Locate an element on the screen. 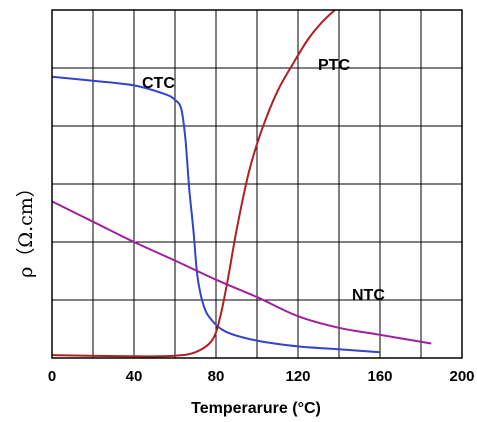 This screenshot has width=477, height=422. x-tick-label: 160 is located at coordinates (379, 376).